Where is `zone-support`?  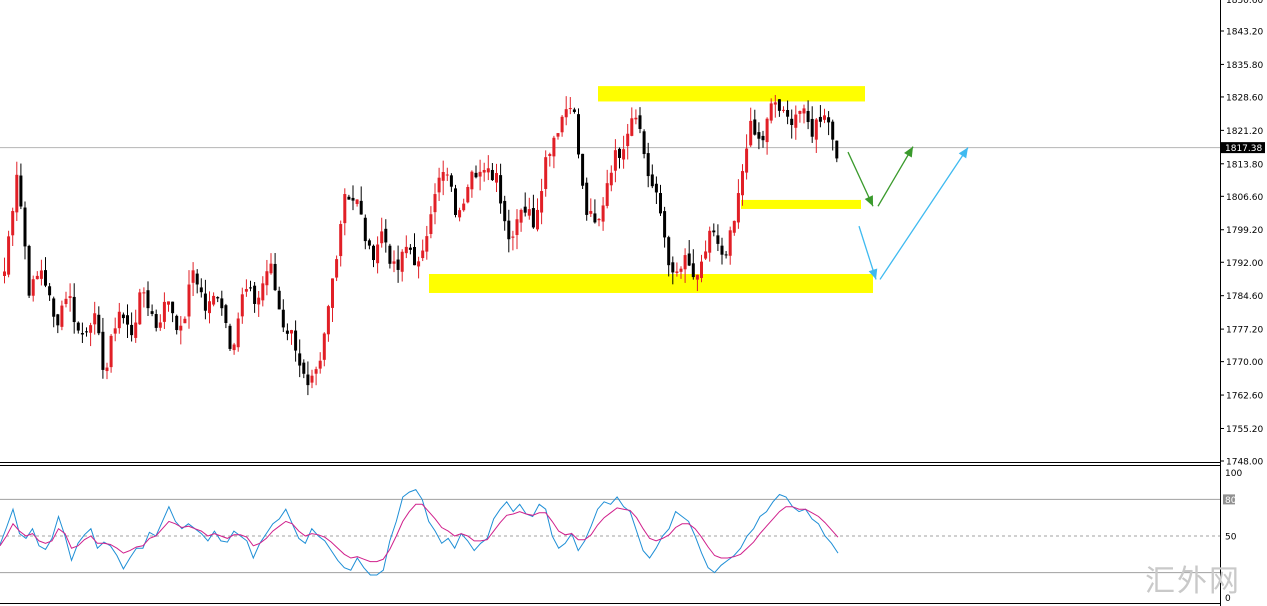
zone-support is located at coordinates (651, 283).